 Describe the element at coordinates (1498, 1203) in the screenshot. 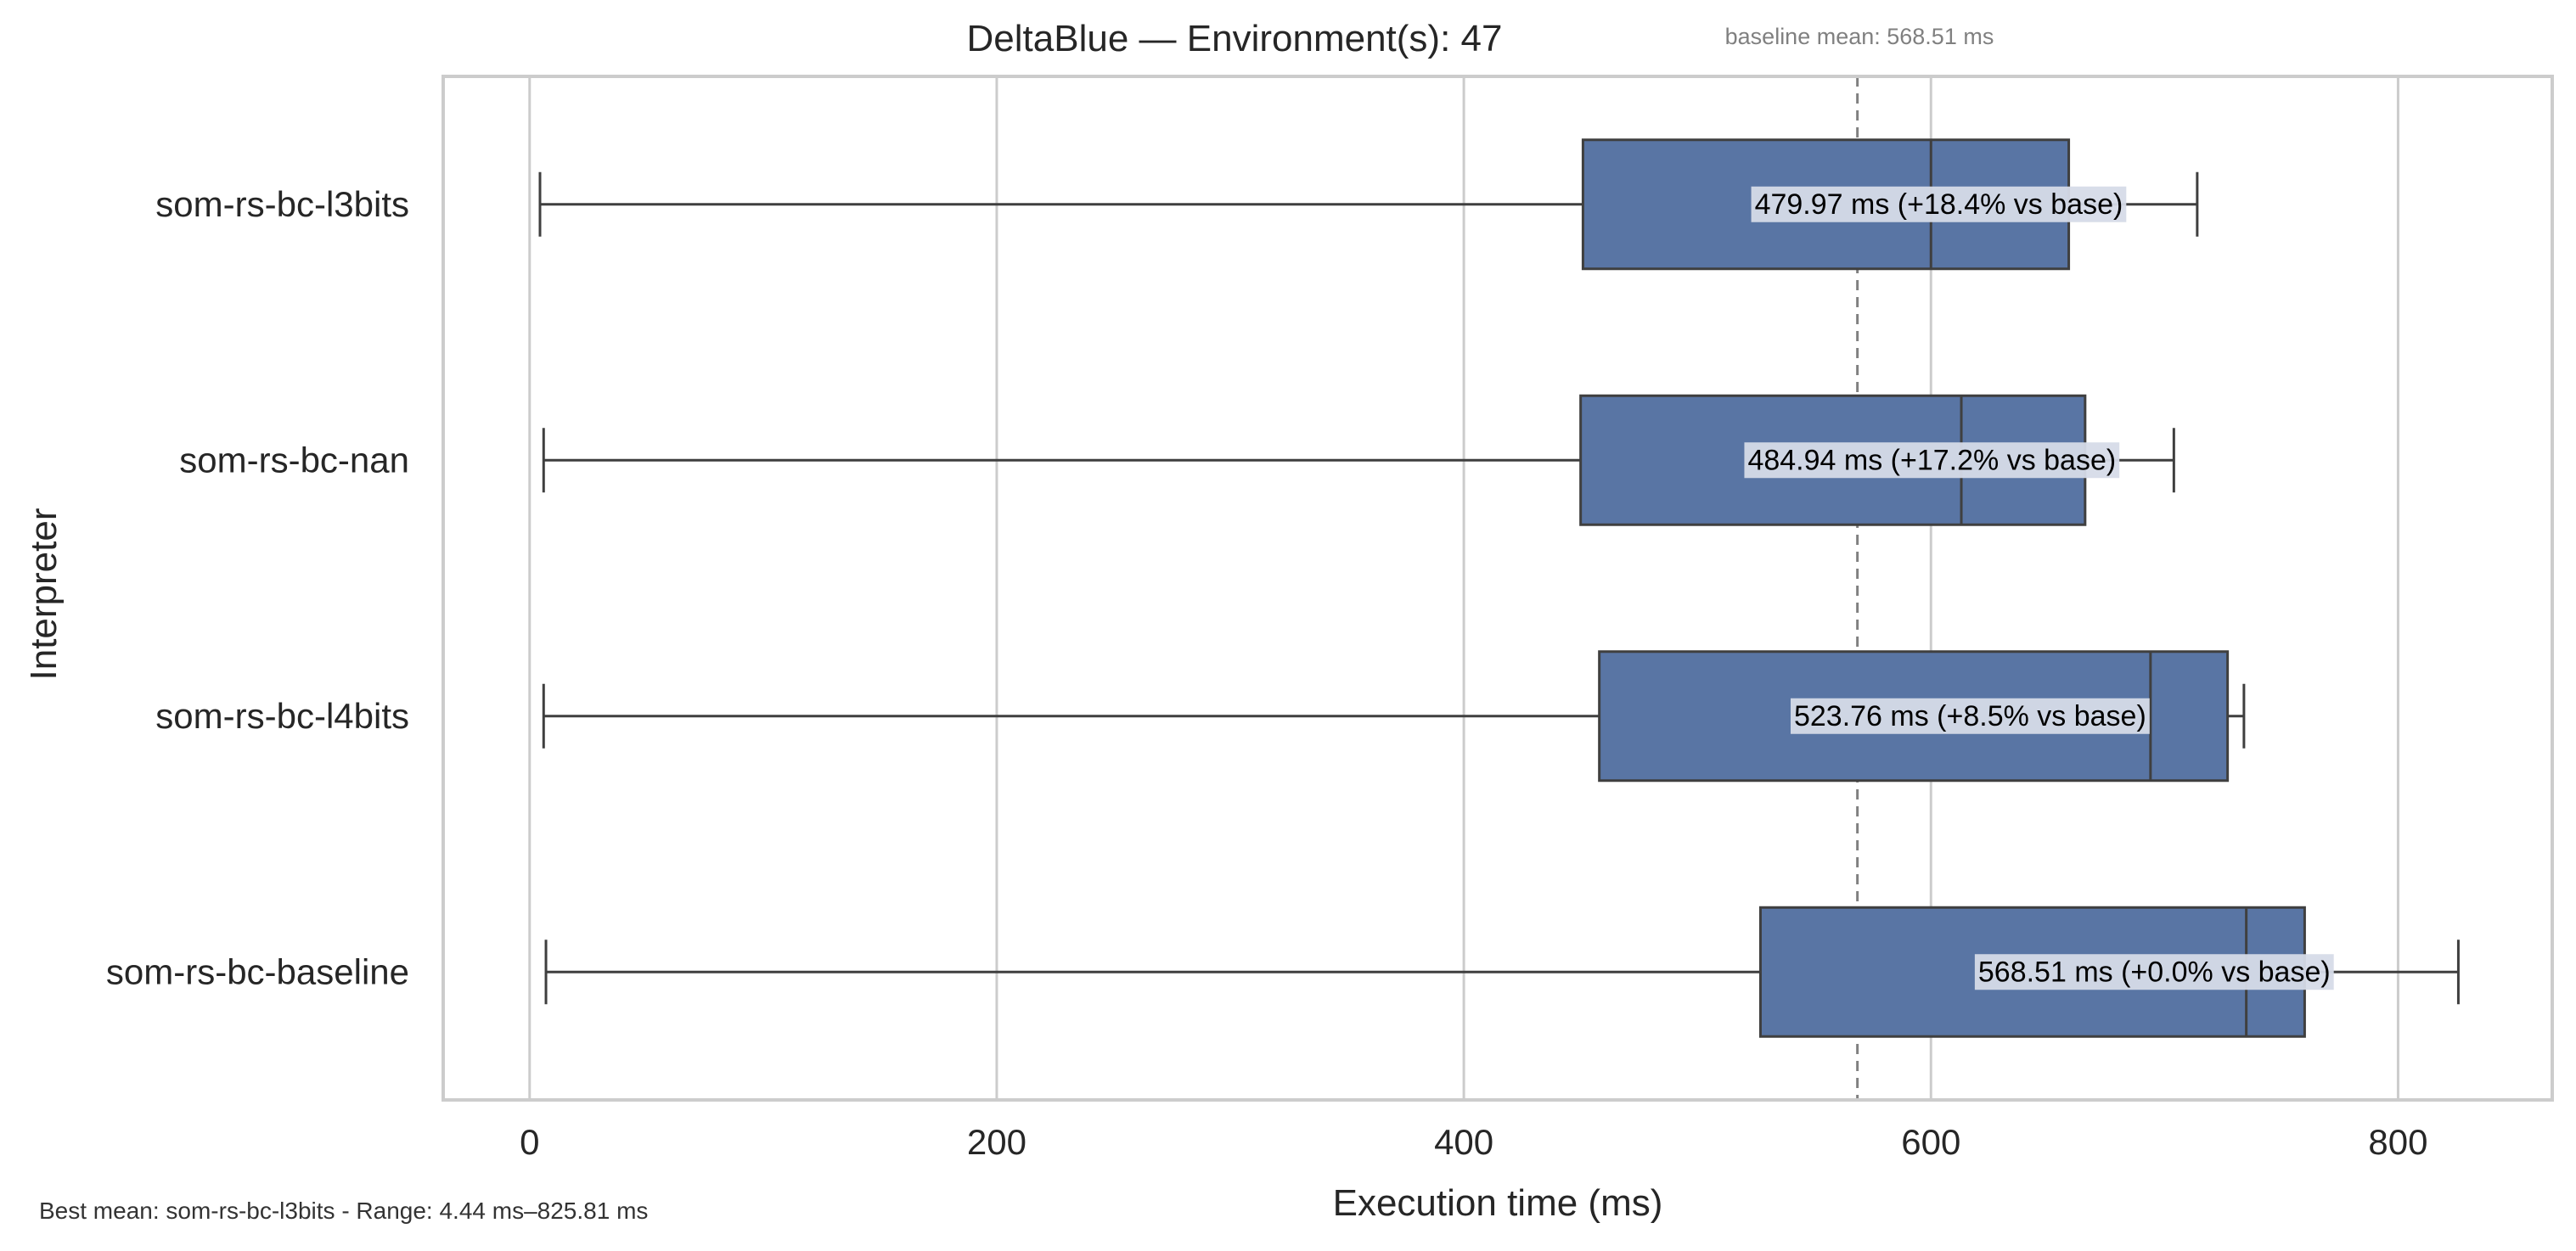

I see `x-axis-label: Execution time (ms)` at that location.